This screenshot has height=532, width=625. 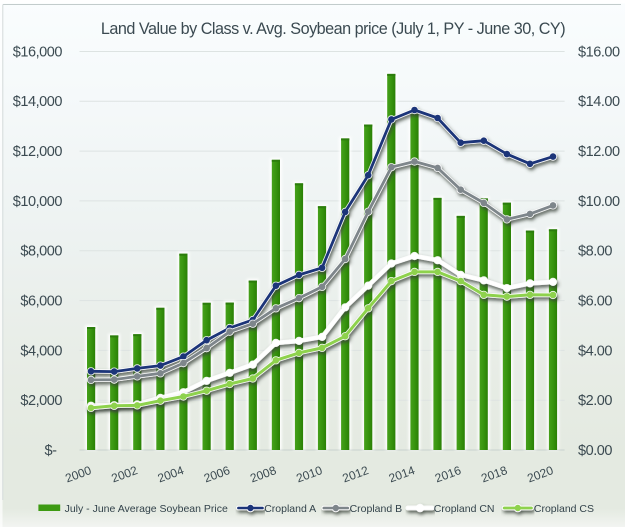 I want to click on svg-text:July - June Average Soybean Pr: July - June Average Soybean Price, so click(x=146, y=509).